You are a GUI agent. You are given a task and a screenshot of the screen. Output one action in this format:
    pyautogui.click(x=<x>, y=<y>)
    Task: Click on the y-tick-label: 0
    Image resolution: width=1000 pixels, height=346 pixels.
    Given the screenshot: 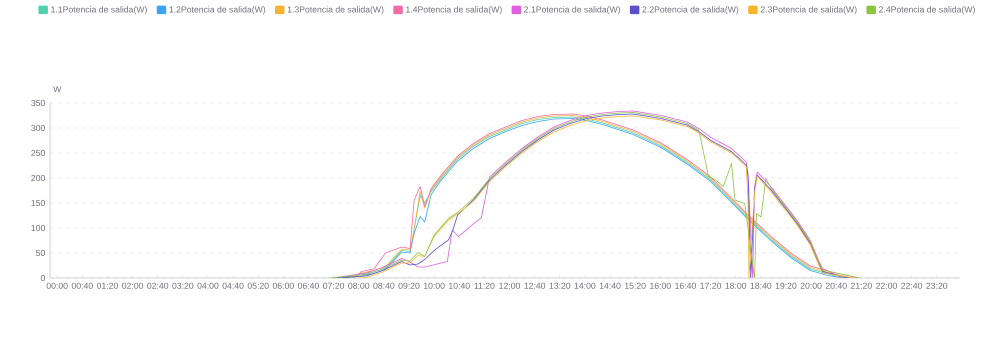 What is the action you would take?
    pyautogui.click(x=42, y=278)
    